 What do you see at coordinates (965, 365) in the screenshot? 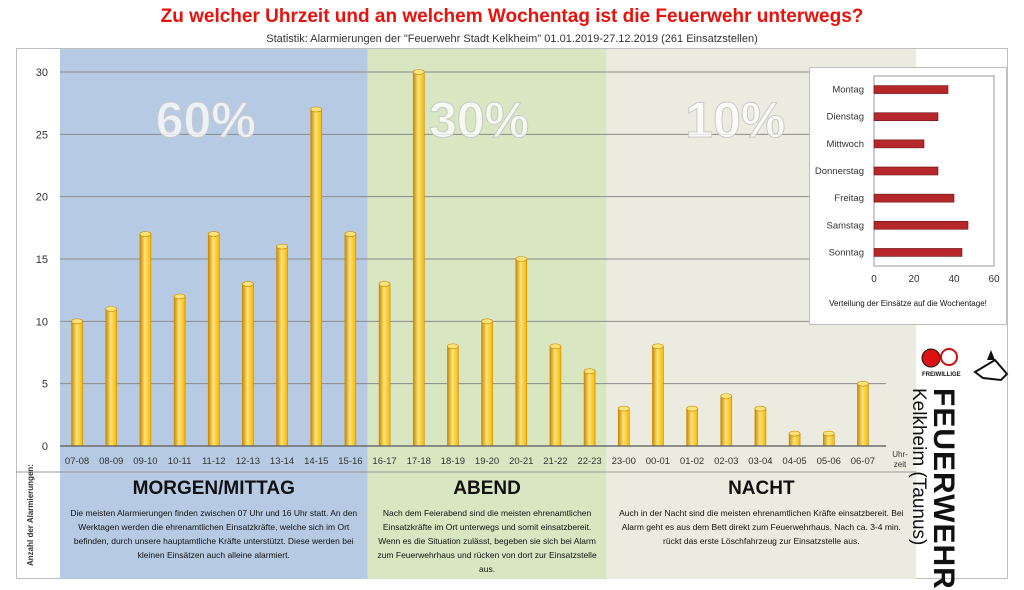
I see `logo-emblem-icon` at bounding box center [965, 365].